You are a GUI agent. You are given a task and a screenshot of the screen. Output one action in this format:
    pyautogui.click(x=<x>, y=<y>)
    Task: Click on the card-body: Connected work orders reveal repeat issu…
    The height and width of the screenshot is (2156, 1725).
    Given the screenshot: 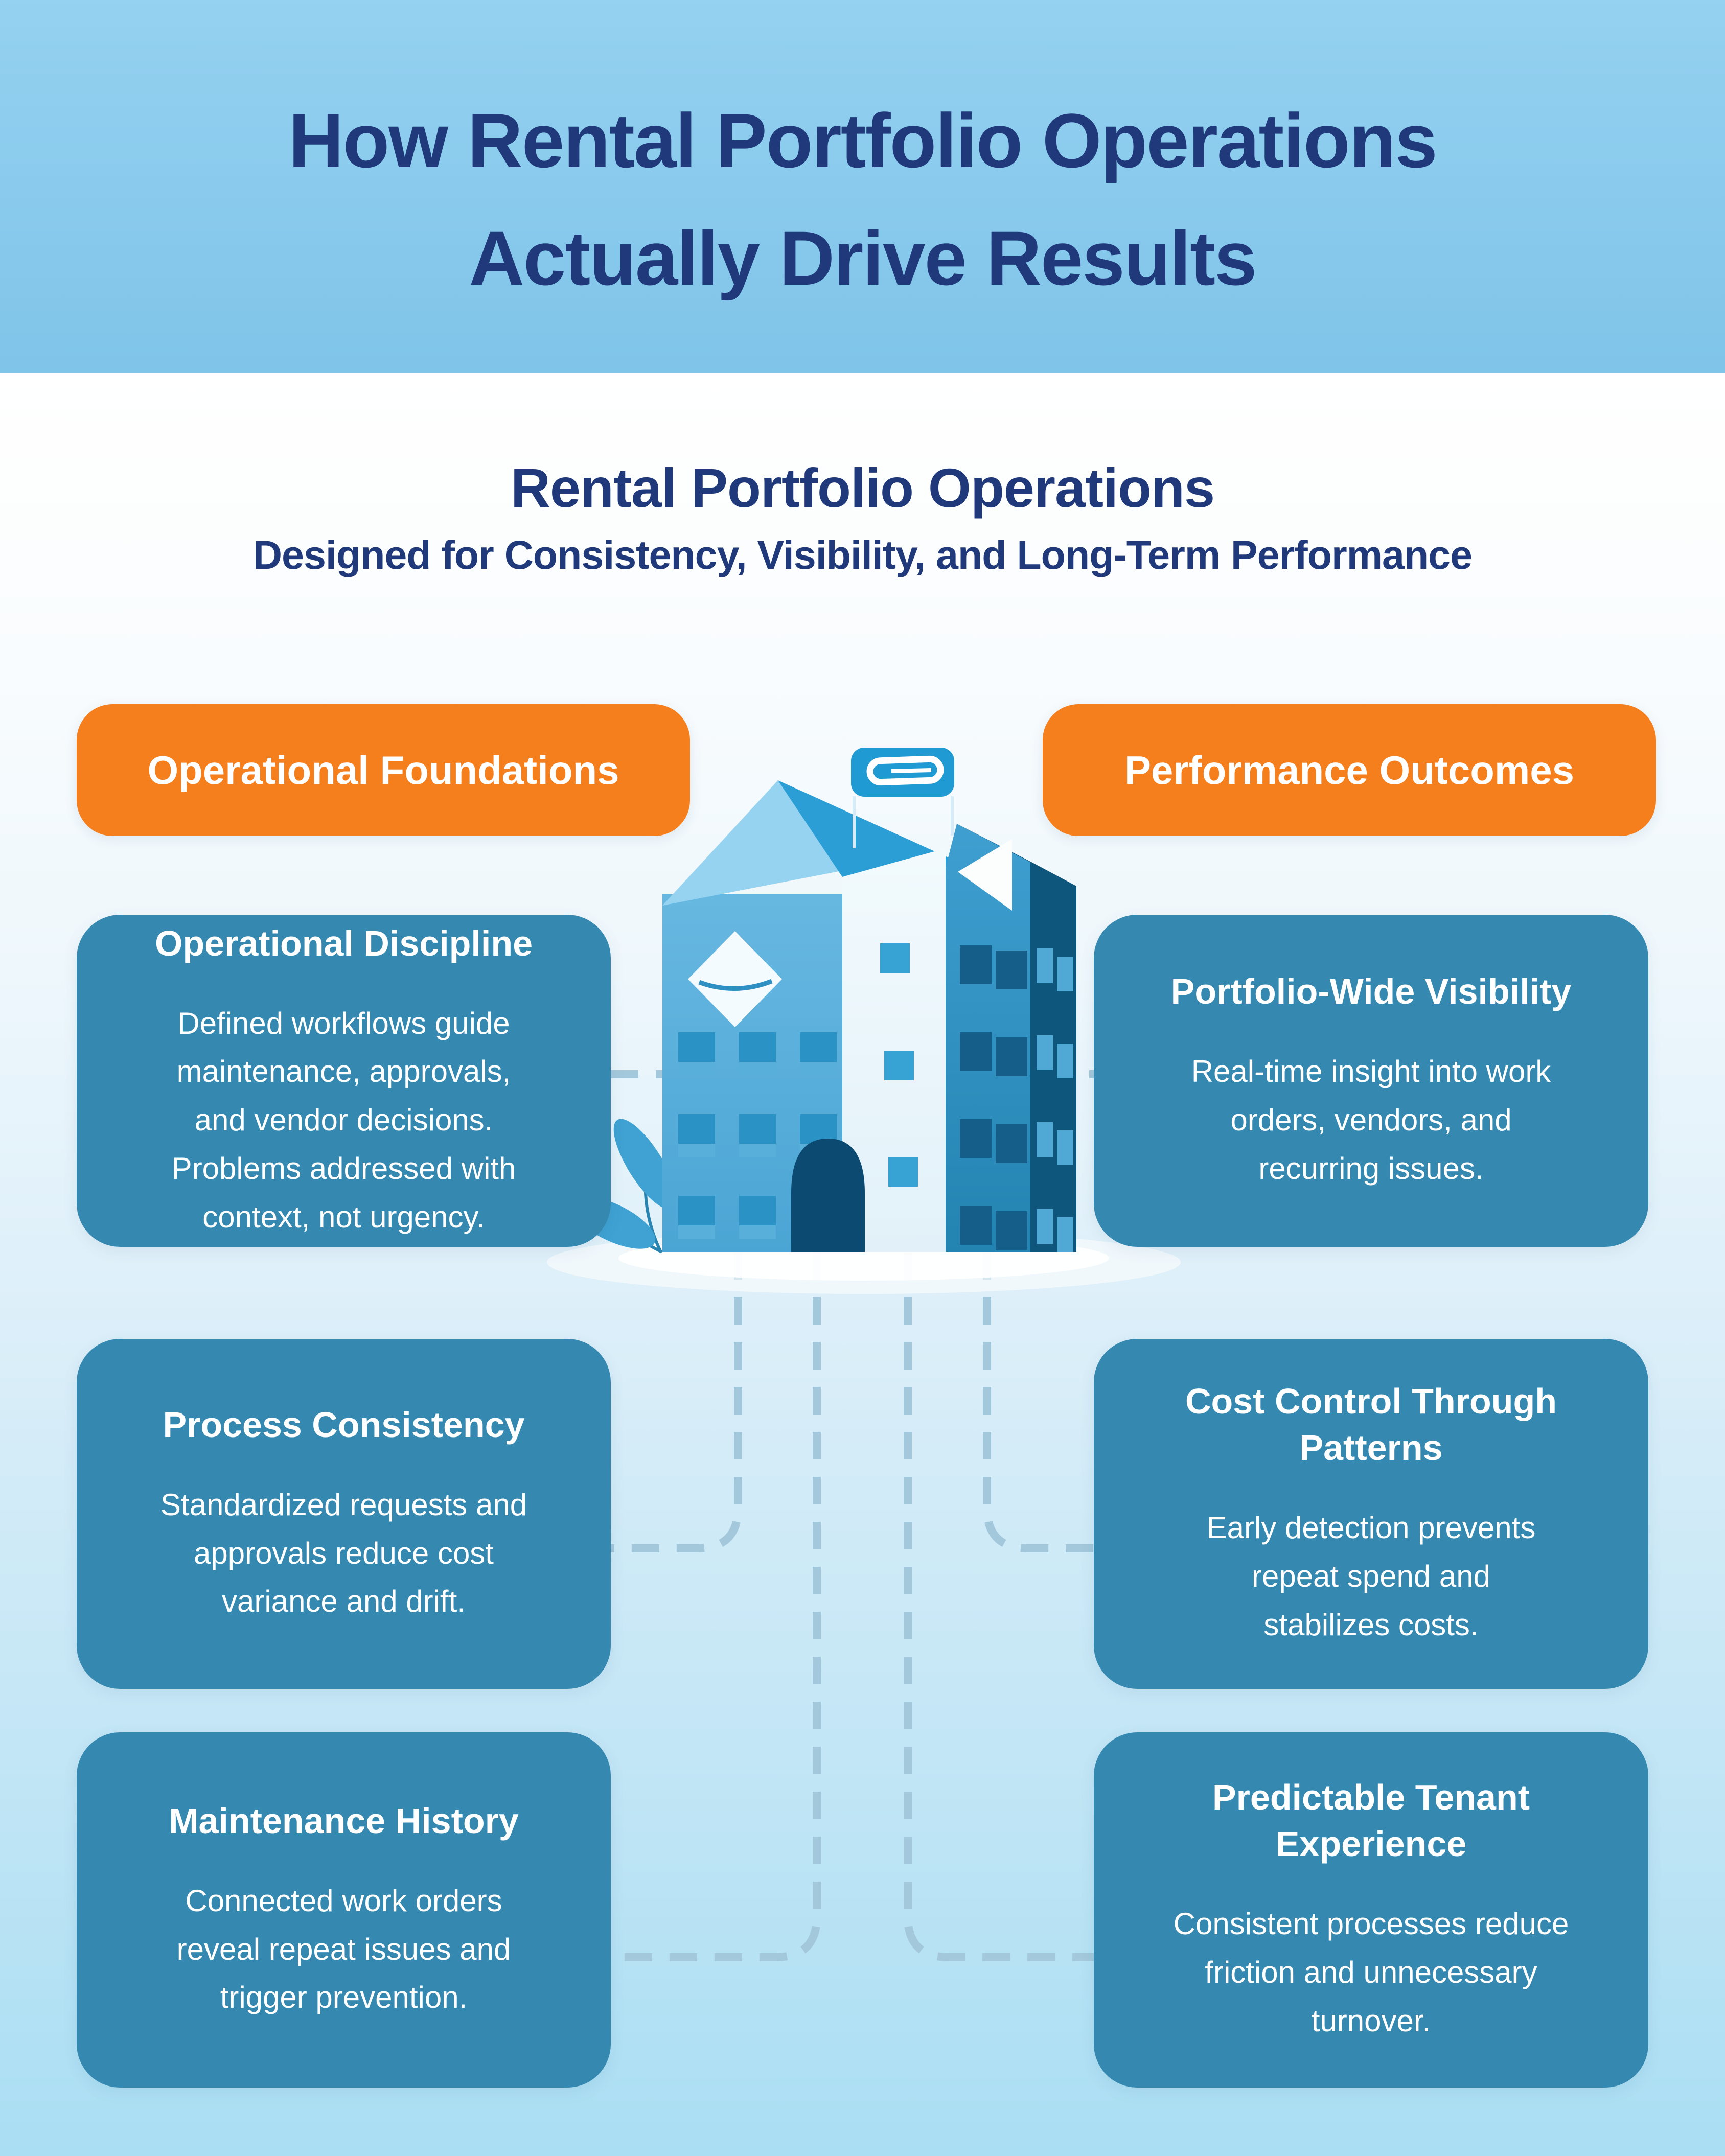 What is the action you would take?
    pyautogui.click(x=343, y=1949)
    